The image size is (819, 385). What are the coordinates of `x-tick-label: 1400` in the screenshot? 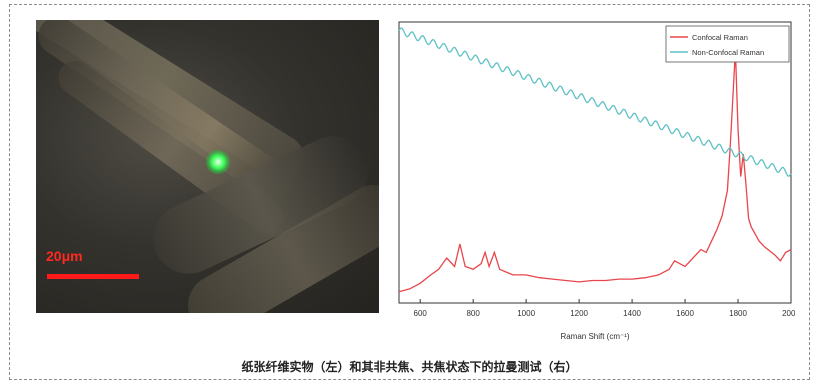 It's located at (632, 313).